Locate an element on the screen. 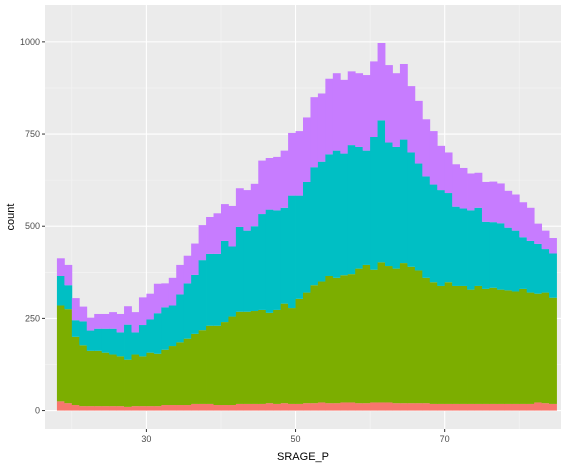 This screenshot has height=468, width=566. y-tick-label: 1000 is located at coordinates (30, 42).